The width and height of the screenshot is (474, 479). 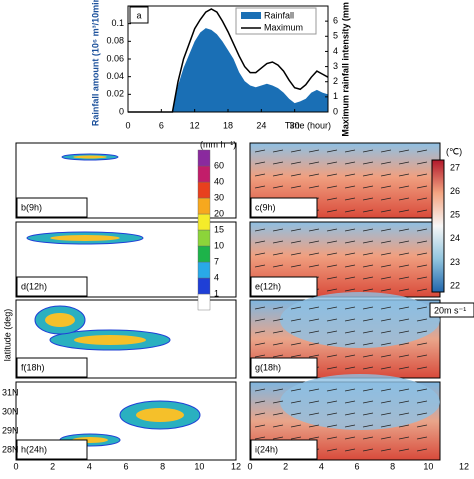 What do you see at coordinates (216, 261) in the screenshot?
I see `colorbar-tick-label: 7` at bounding box center [216, 261].